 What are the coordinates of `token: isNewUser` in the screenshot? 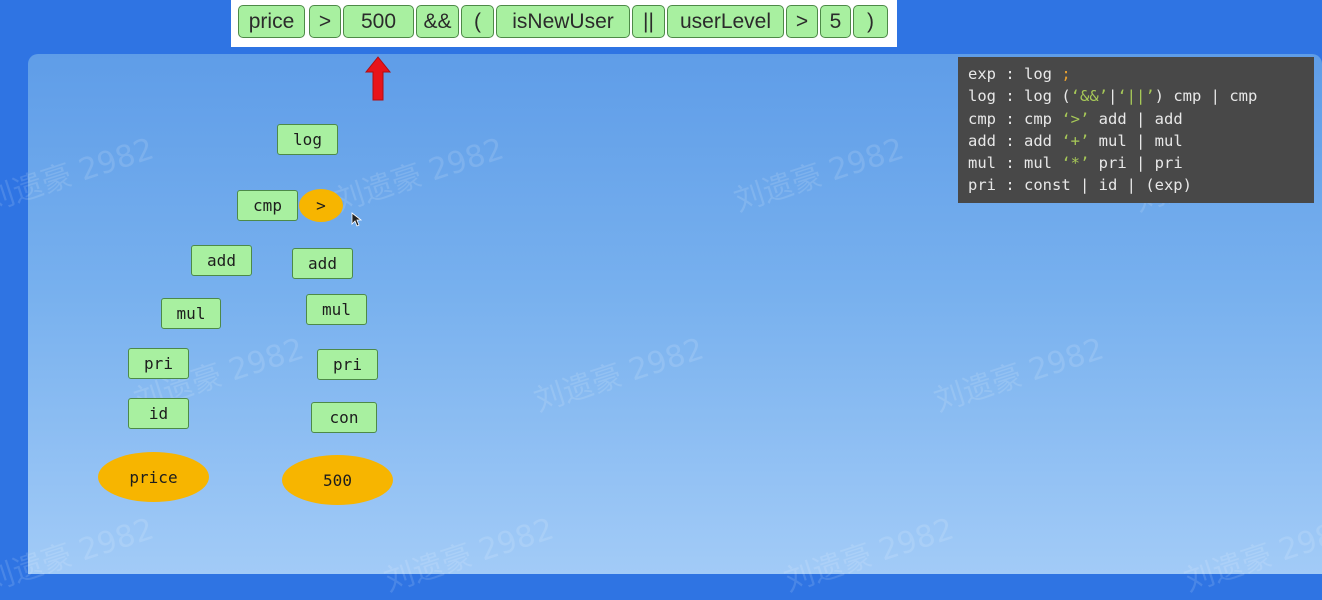 It's located at (563, 21).